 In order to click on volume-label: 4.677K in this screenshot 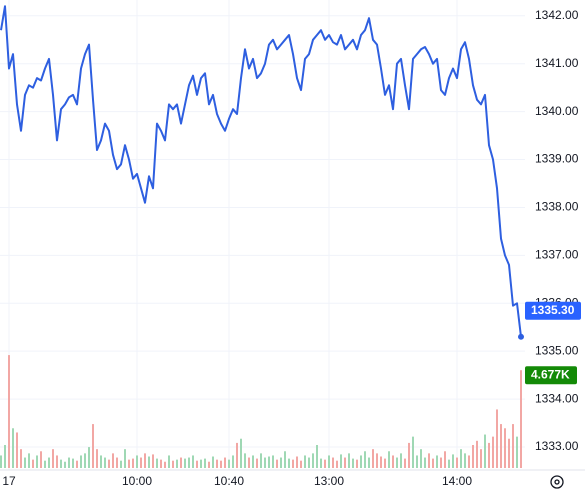, I will do `click(550, 374)`.